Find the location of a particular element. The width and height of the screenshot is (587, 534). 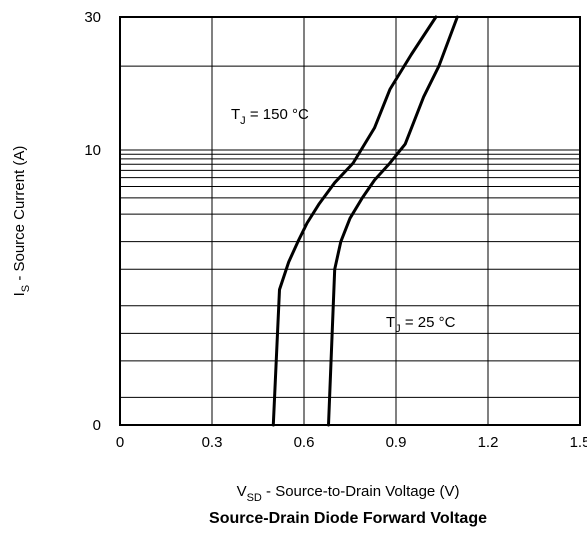

y-tick-label: 30 is located at coordinates (92, 17).